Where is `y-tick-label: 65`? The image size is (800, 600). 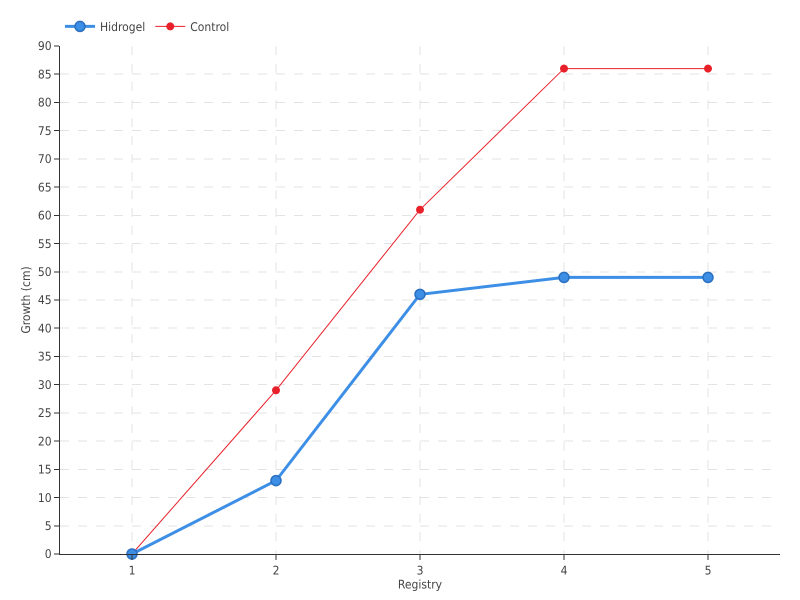 y-tick-label: 65 is located at coordinates (45, 187).